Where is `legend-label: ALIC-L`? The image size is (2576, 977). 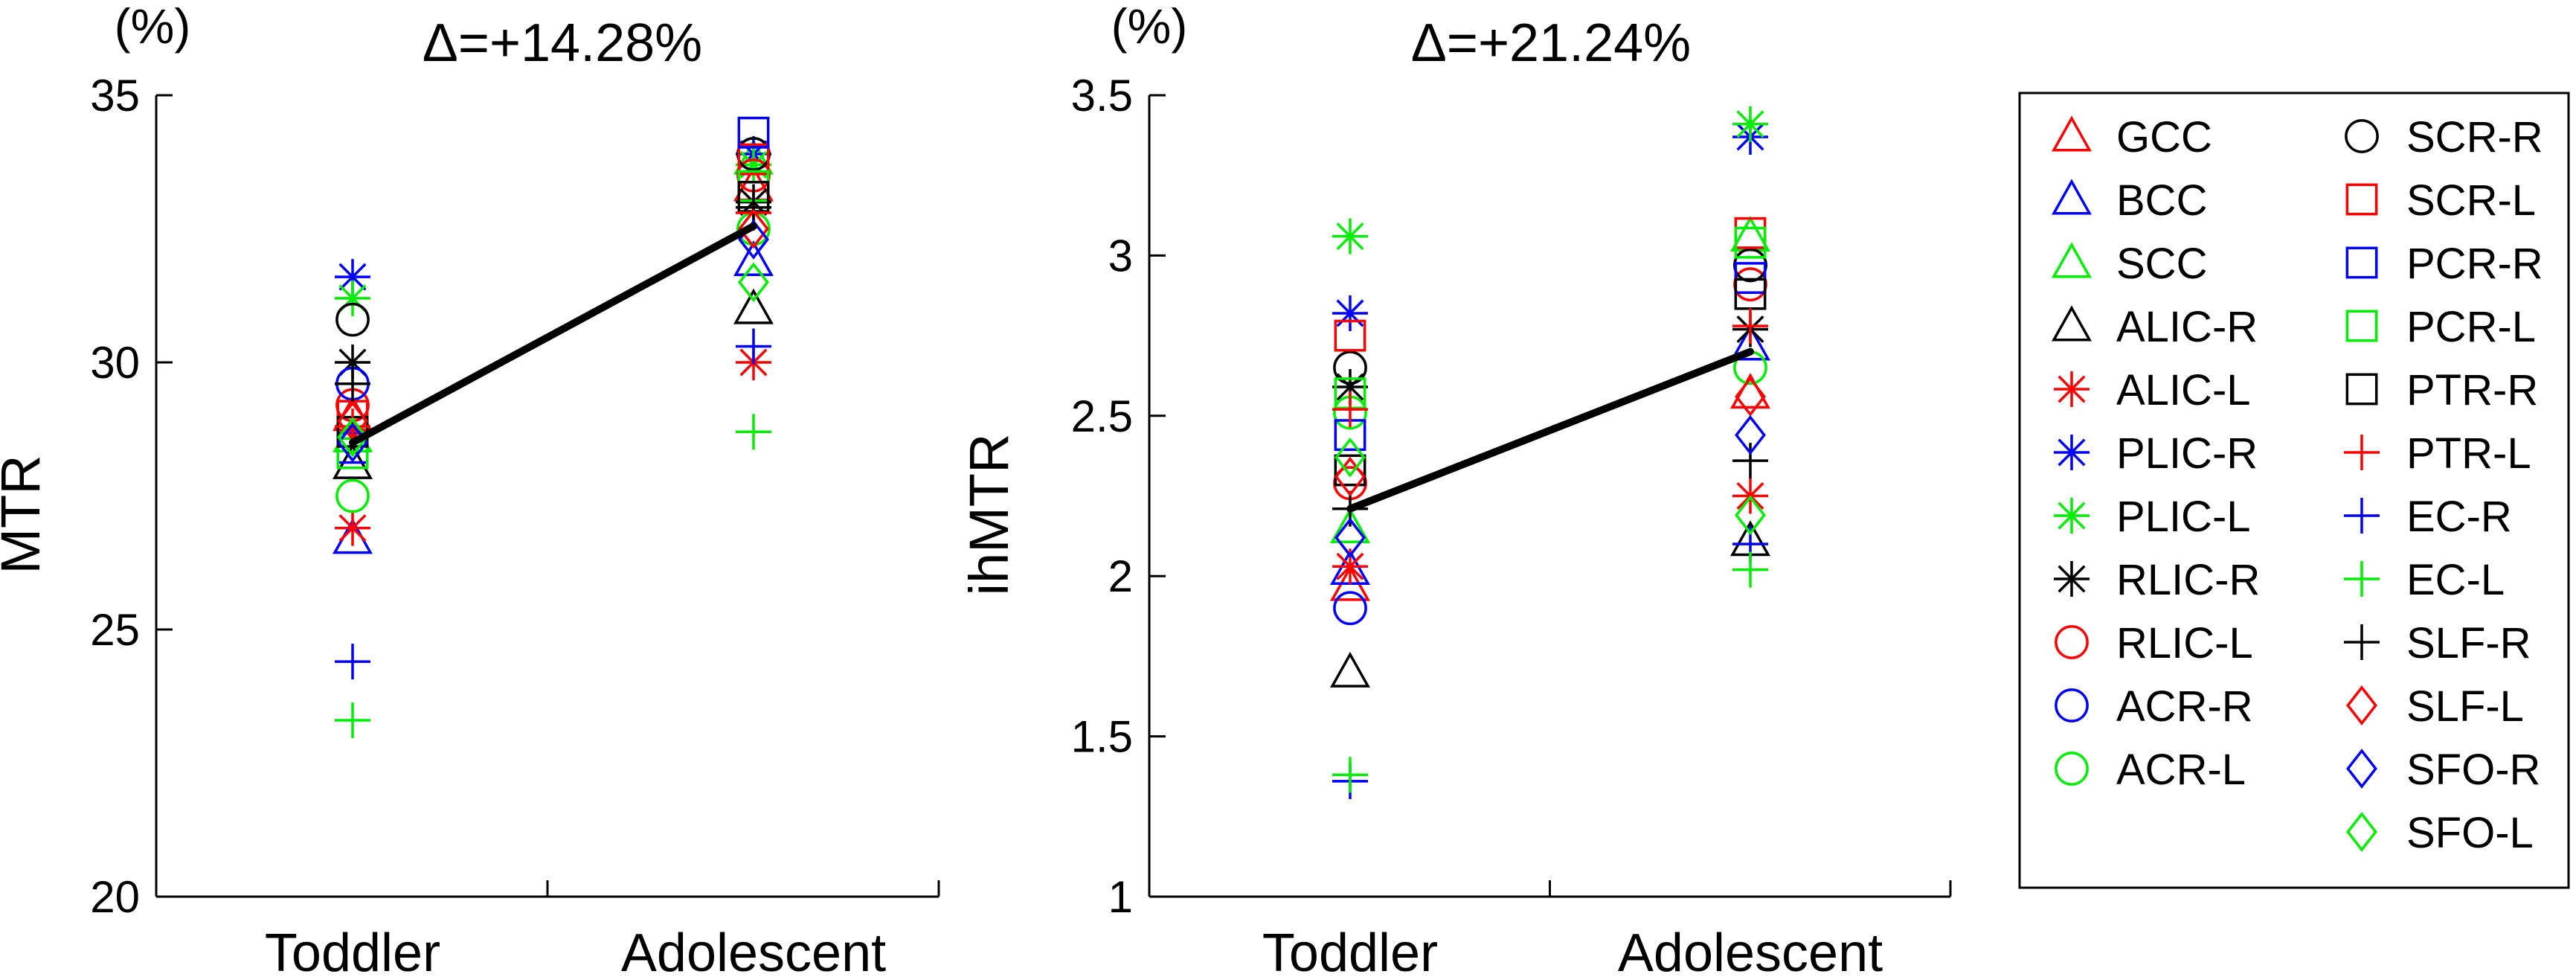
legend-label: ALIC-L is located at coordinates (2183, 390).